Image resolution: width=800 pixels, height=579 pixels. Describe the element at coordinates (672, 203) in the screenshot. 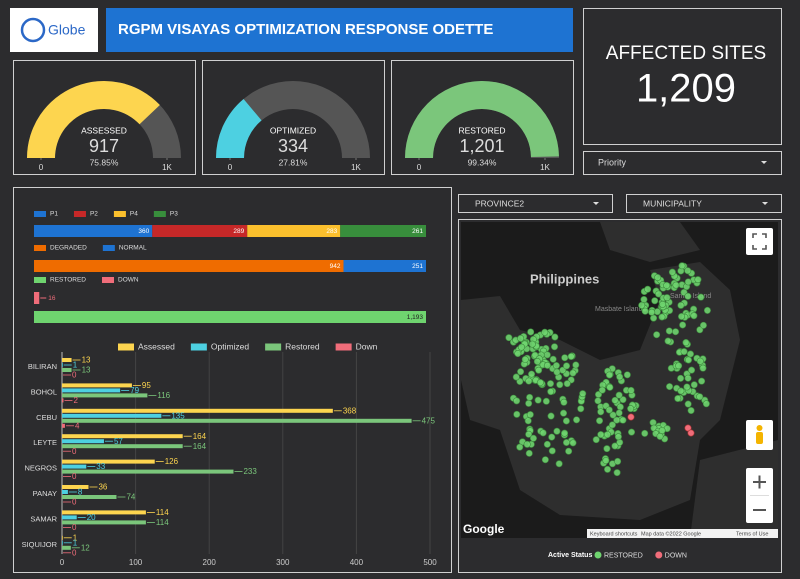

I see `dropdown-label: MUNICIPALITY` at that location.